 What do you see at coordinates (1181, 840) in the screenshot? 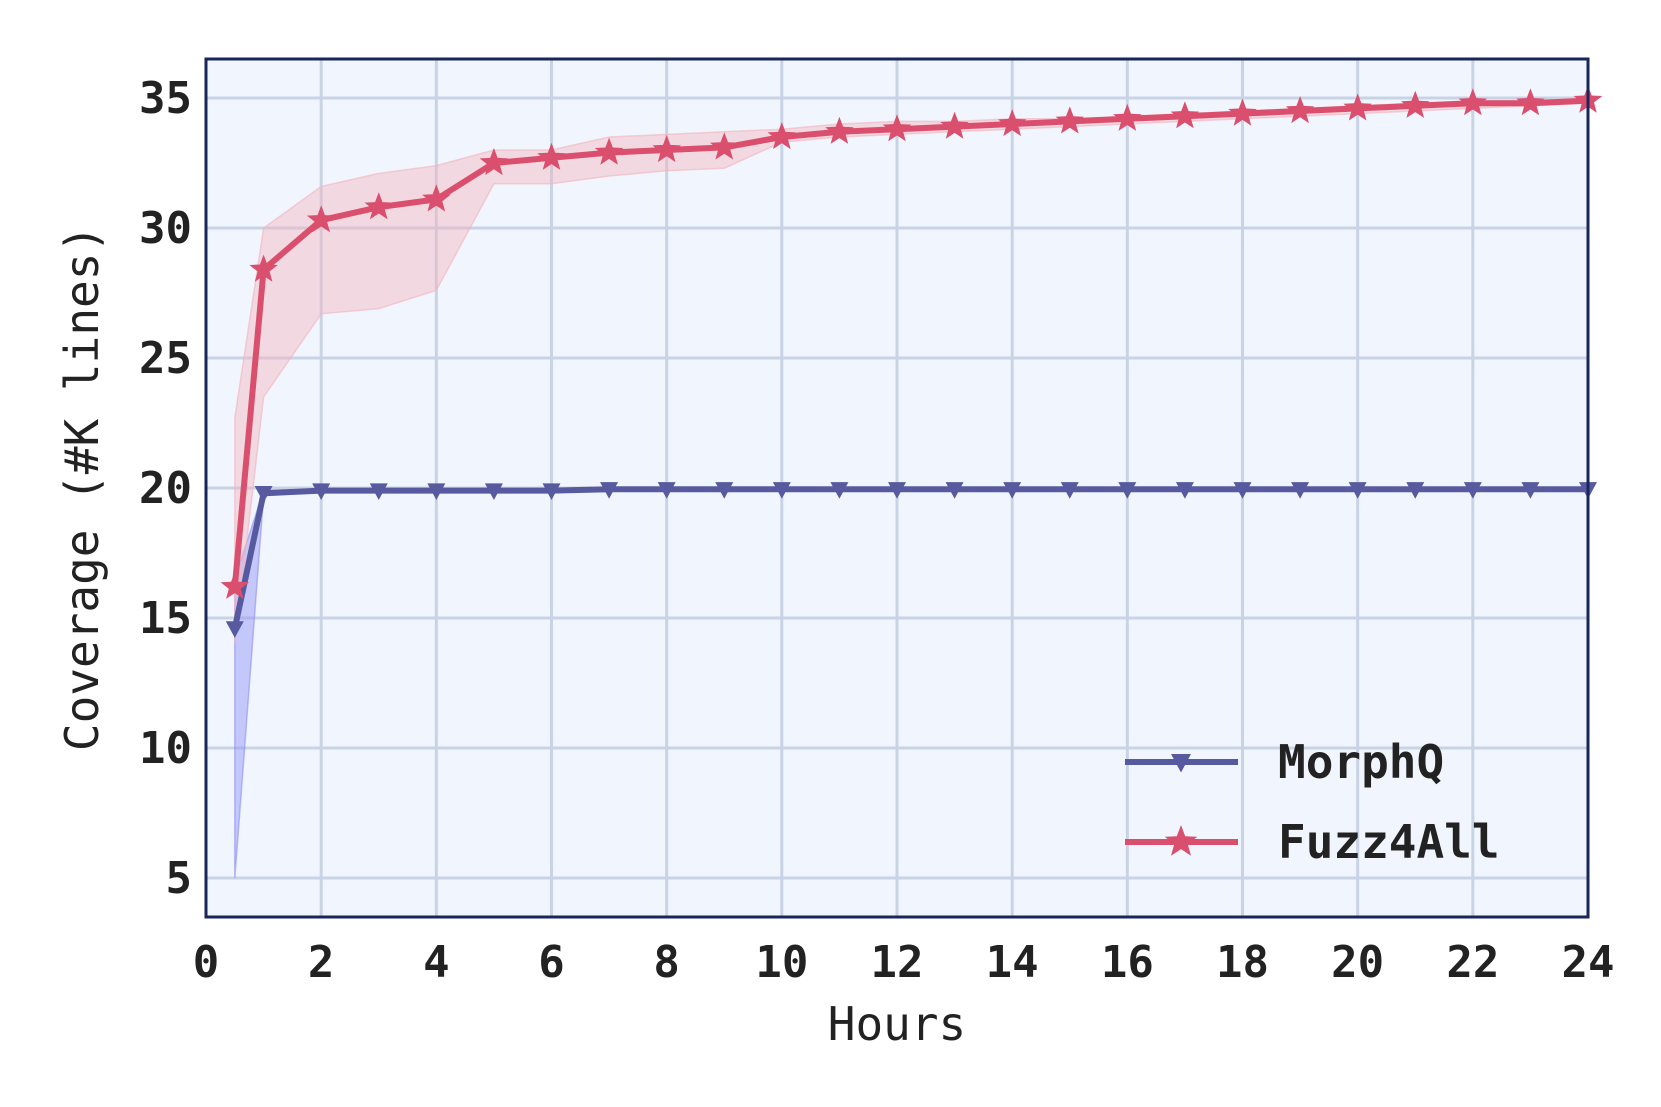
I see `legend-marker-fuzz4all` at bounding box center [1181, 840].